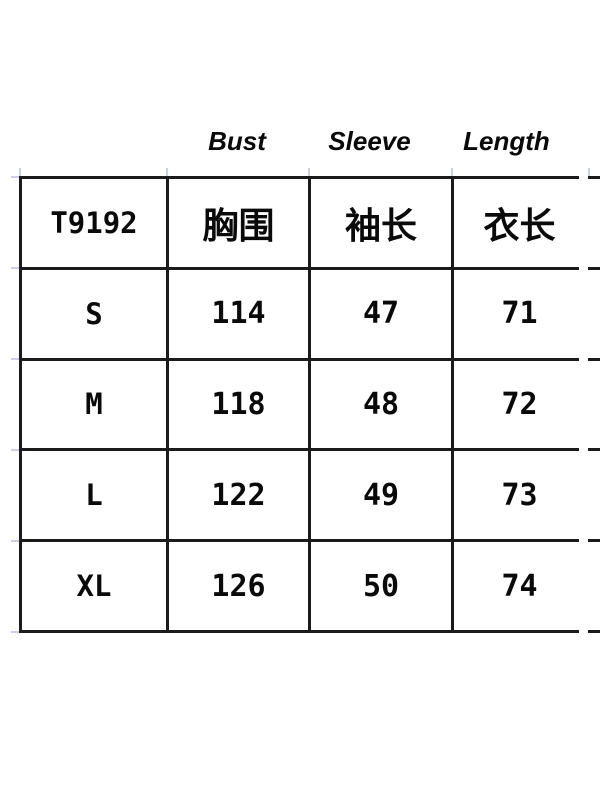  I want to click on length-value-cell: 72, so click(519, 404).